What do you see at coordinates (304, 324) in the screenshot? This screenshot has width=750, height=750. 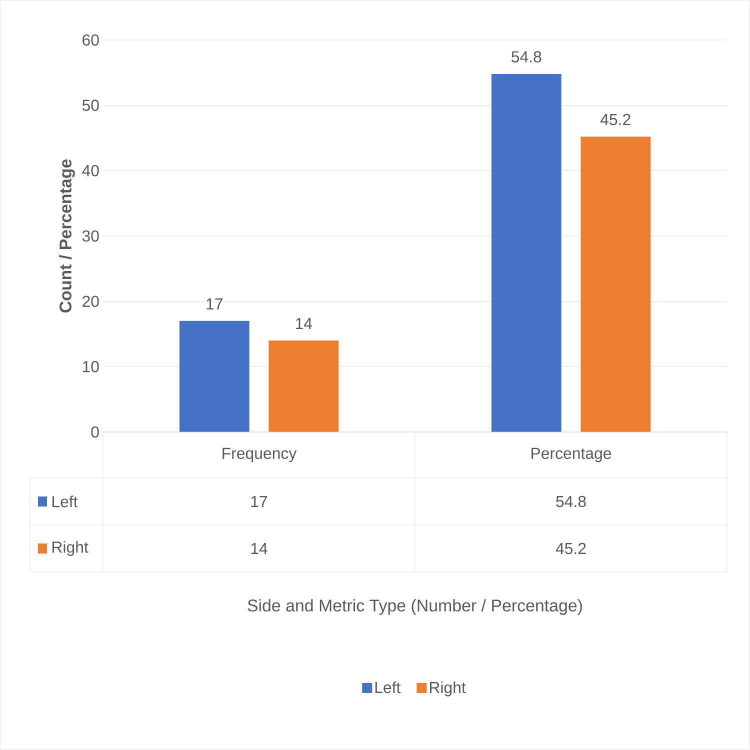 I see `annotation: 14` at bounding box center [304, 324].